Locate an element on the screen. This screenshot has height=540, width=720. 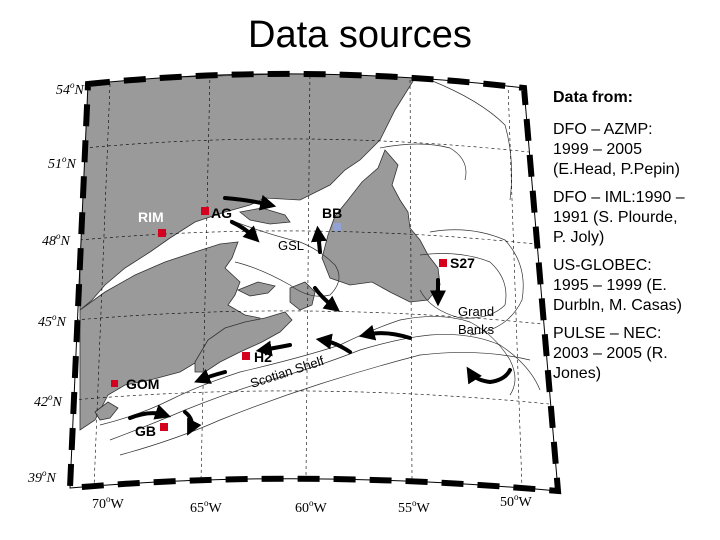
land-pei is located at coordinates (256, 289).